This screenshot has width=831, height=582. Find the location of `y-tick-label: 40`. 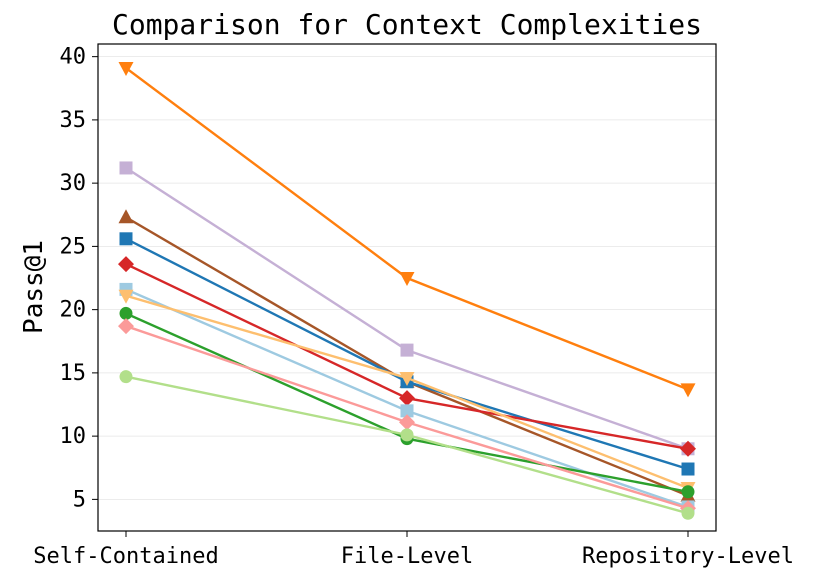

y-tick-label: 40 is located at coordinates (73, 57).